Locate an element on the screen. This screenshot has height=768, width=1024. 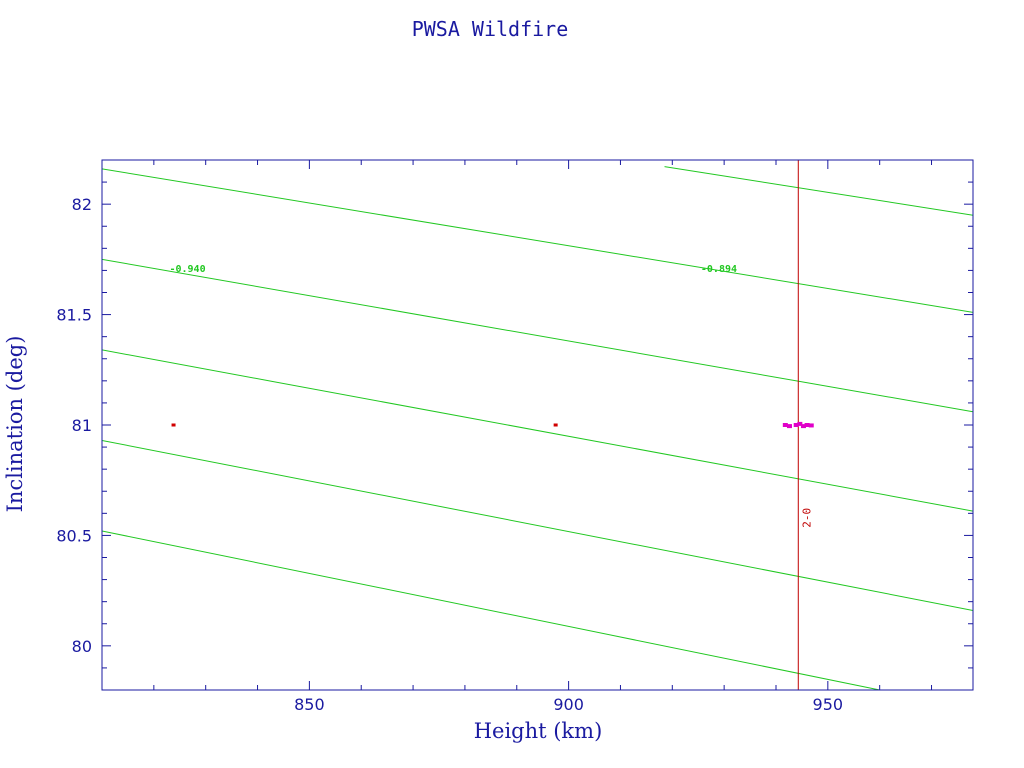
contour-line is located at coordinates (818, 191).